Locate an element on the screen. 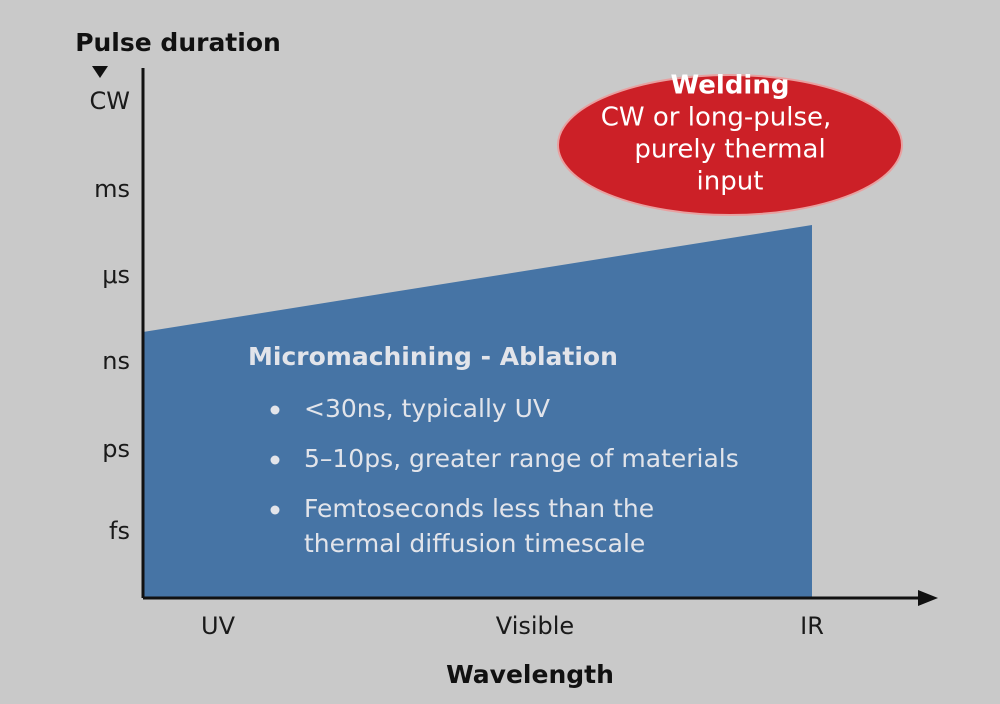 This screenshot has width=1000, height=704. x-tick: IR is located at coordinates (812, 626).